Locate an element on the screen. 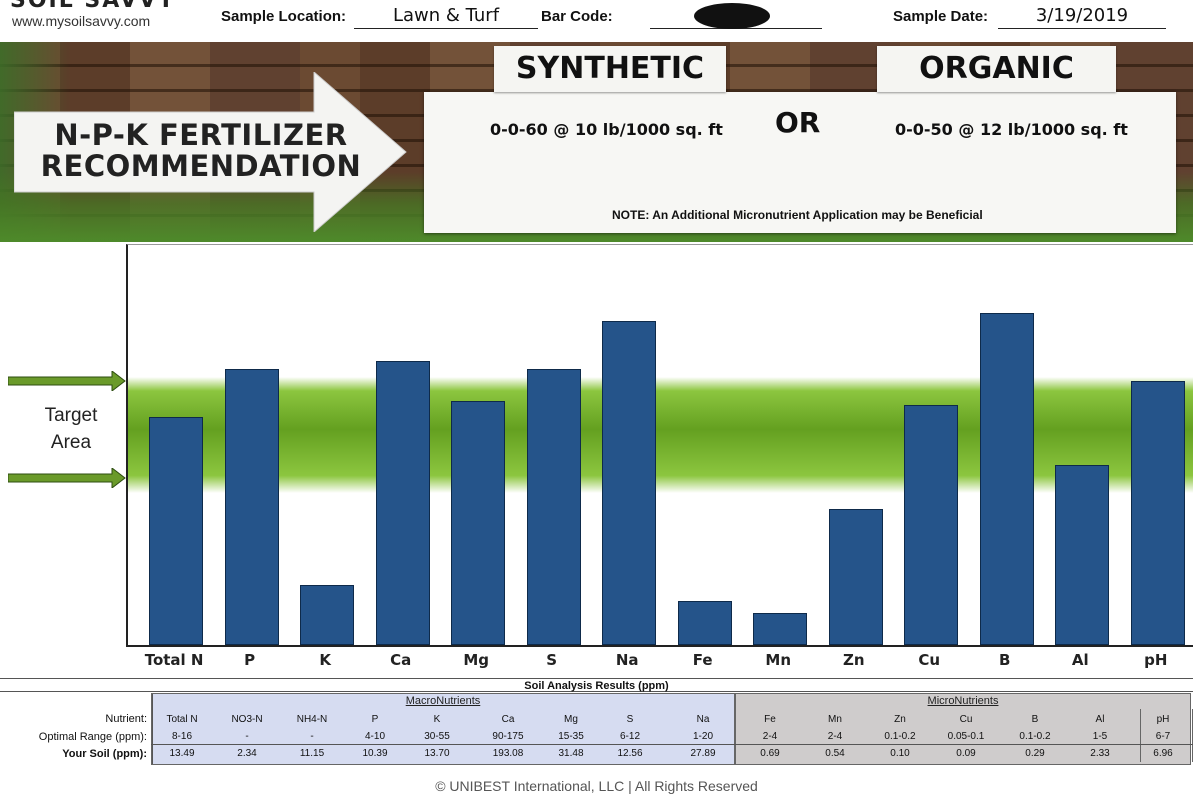  cell-your-soil-mg: 31.48 is located at coordinates (571, 753).